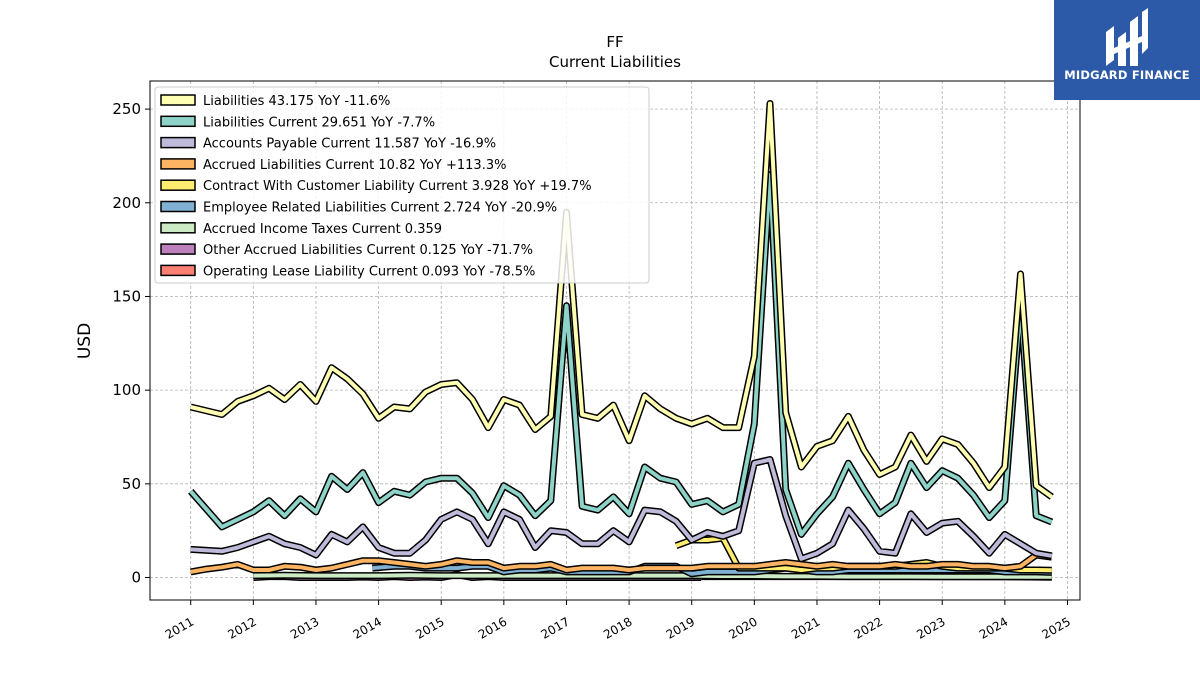  What do you see at coordinates (930, 627) in the screenshot?
I see `x-tick-label: 2023` at bounding box center [930, 627].